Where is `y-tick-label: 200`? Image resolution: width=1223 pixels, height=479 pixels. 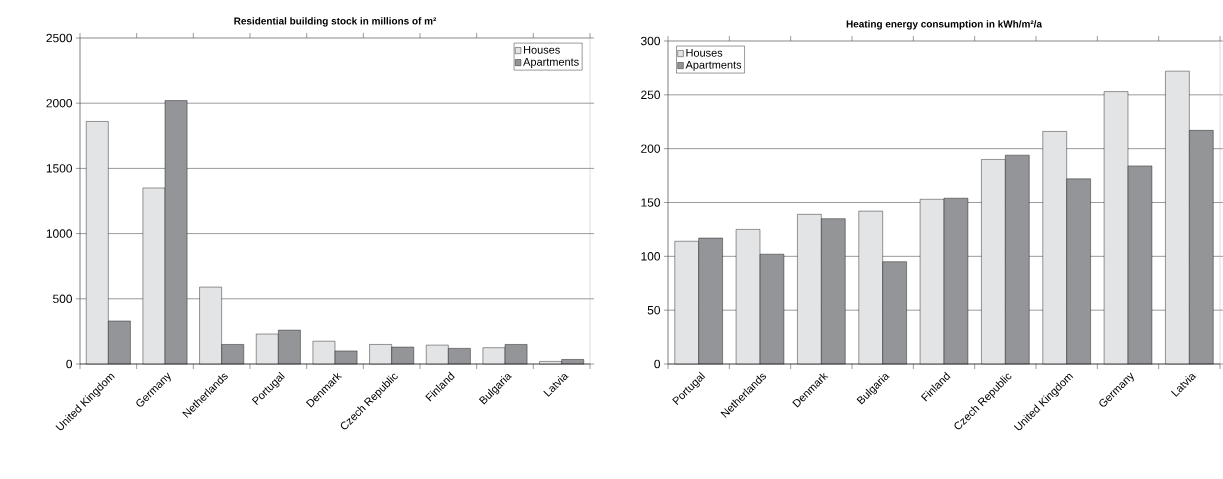
y-tick-label: 200 is located at coordinates (651, 148).